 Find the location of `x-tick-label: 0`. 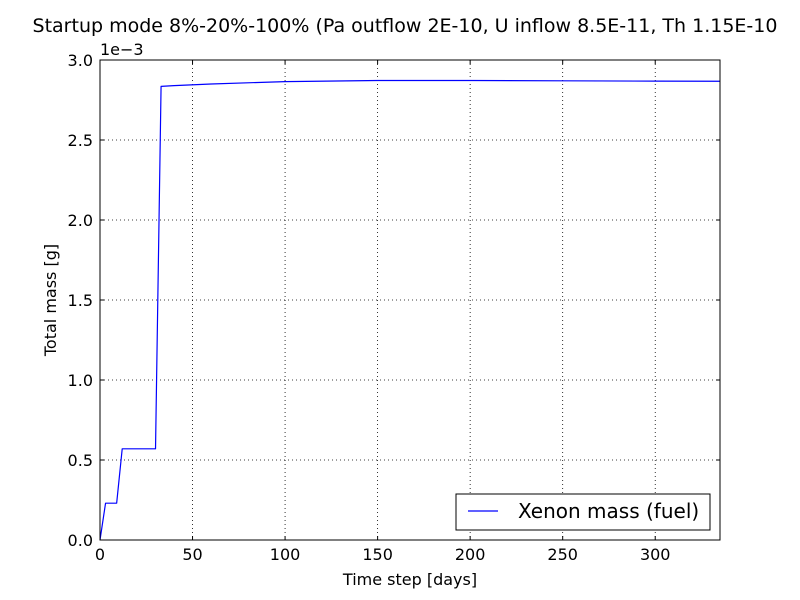

x-tick-label: 0 is located at coordinates (100, 554).